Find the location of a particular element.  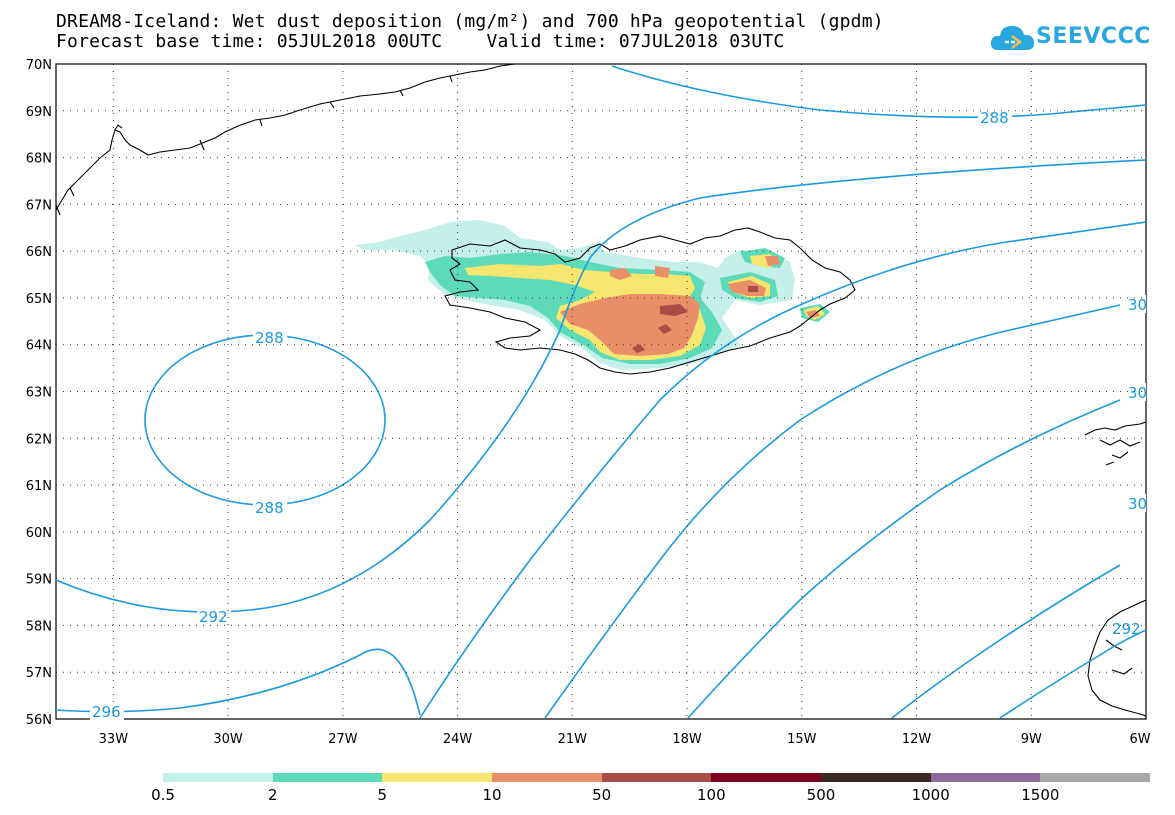

latitude-label: 58N is located at coordinates (39, 626).